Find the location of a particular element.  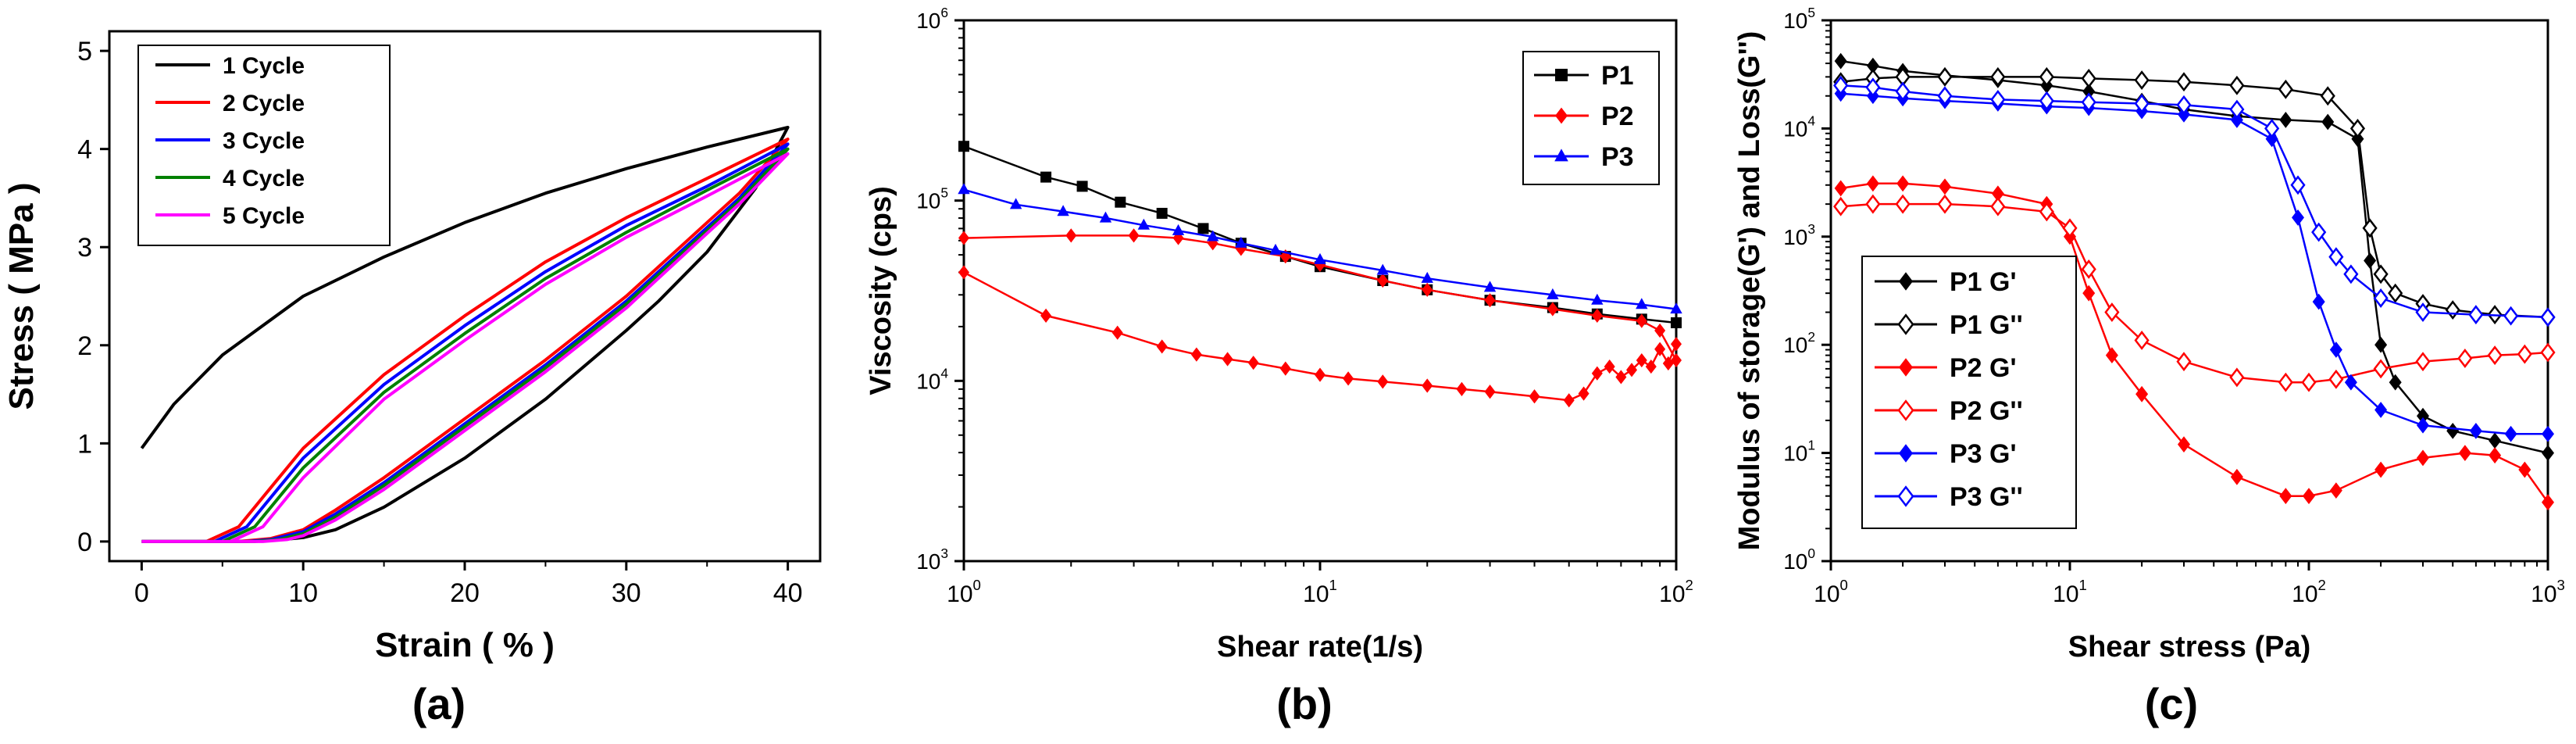

panel-c-xlabel: Shear stress (Pa) is located at coordinates (2189, 647).